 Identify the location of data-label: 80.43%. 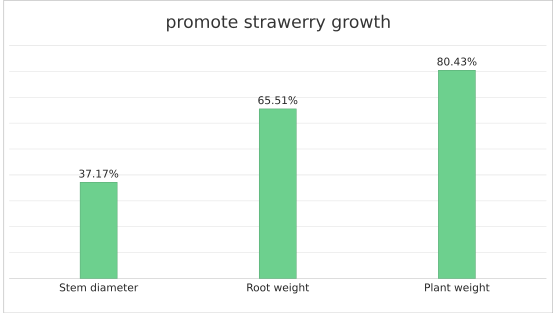
(456, 61).